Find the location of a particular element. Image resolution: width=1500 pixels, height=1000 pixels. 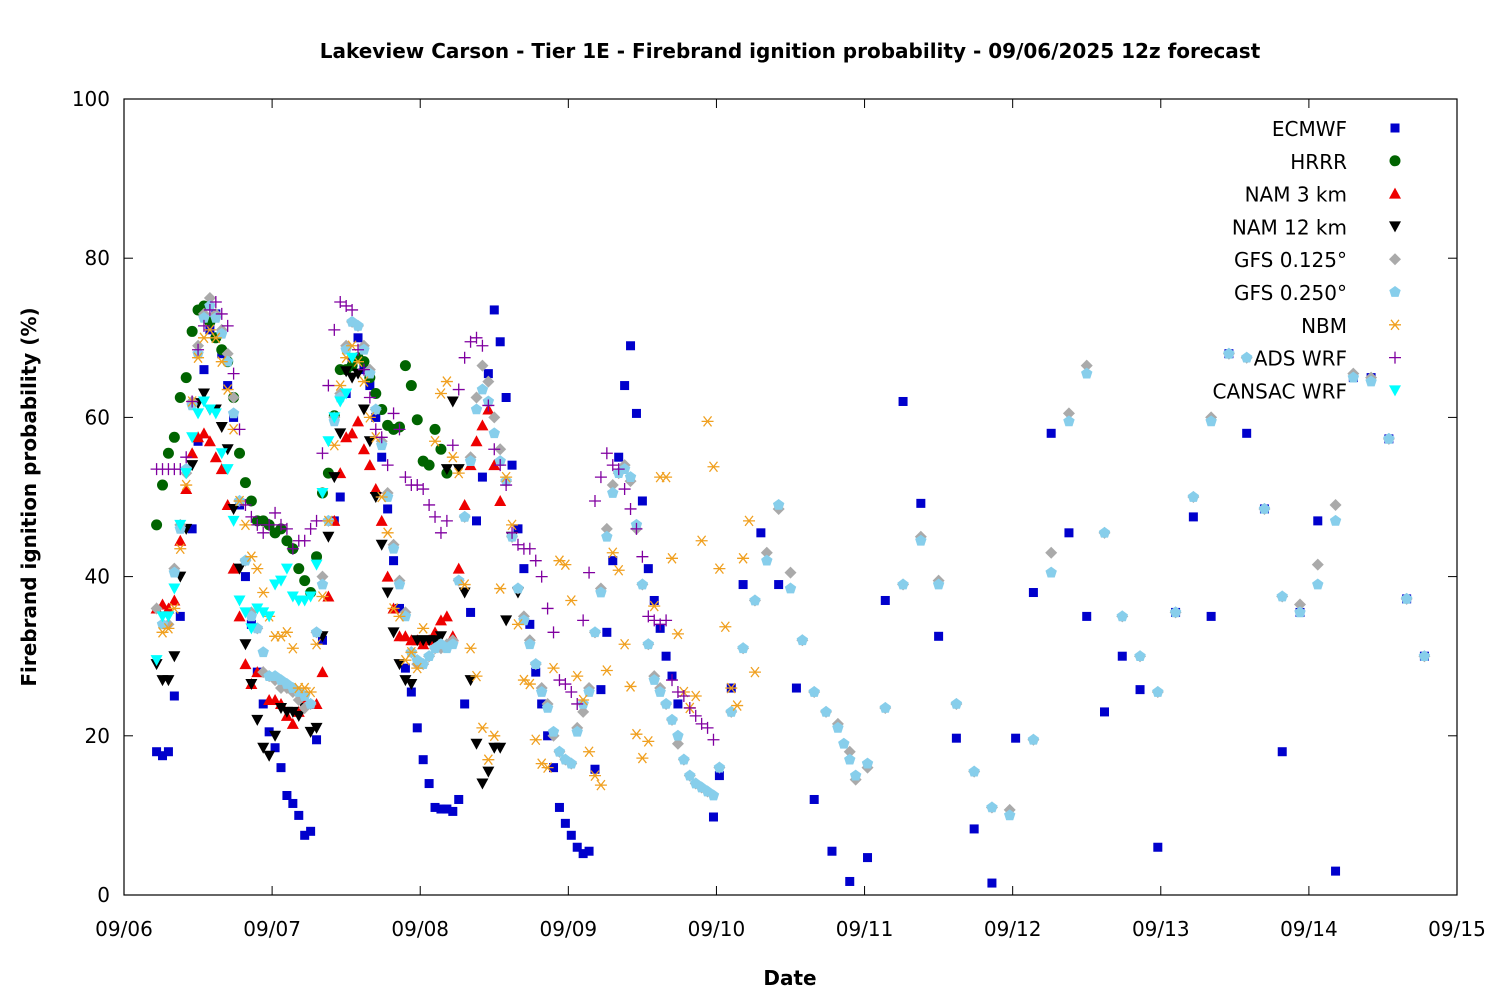

x-tick-label: 09/08 is located at coordinates (420, 929).